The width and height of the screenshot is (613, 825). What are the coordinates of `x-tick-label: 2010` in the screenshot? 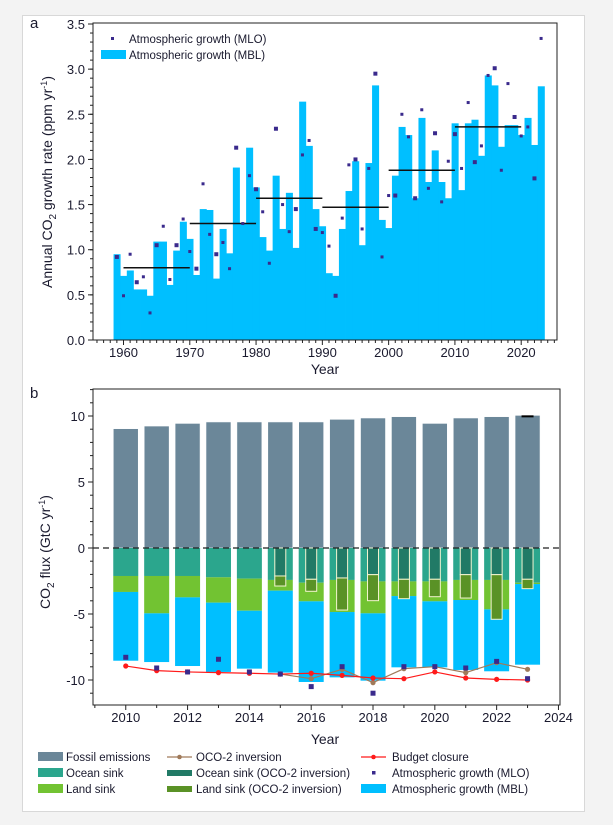 It's located at (454, 352).